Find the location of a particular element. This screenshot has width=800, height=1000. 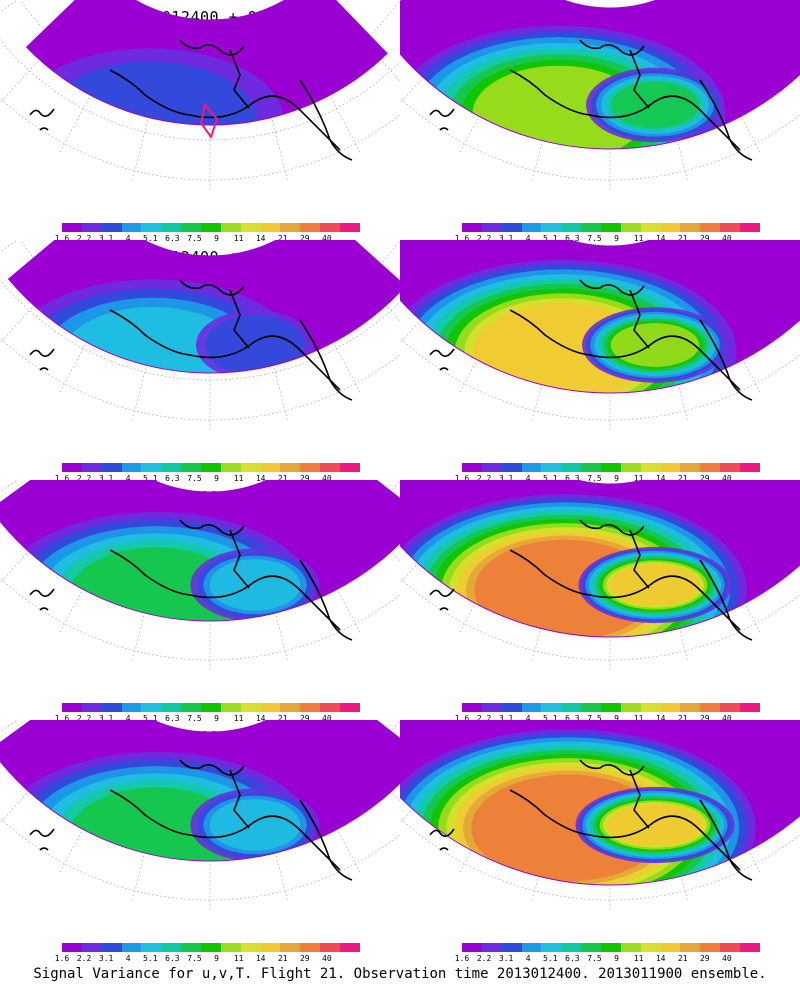

variance-field is located at coordinates (600, 317).